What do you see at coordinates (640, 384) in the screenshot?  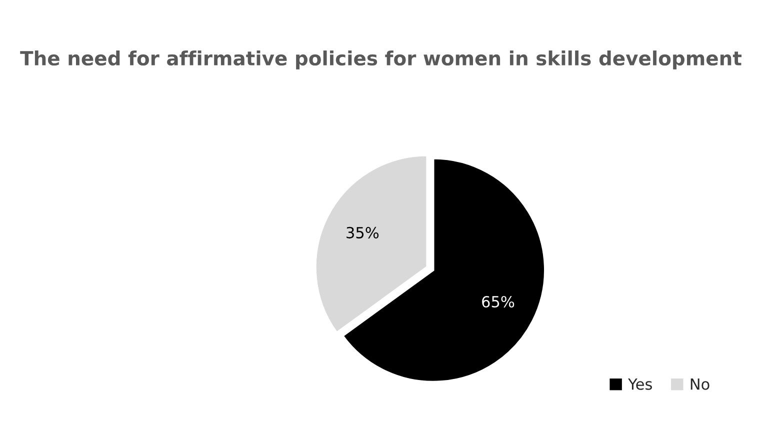 I see `legend-label: Yes` at bounding box center [640, 384].